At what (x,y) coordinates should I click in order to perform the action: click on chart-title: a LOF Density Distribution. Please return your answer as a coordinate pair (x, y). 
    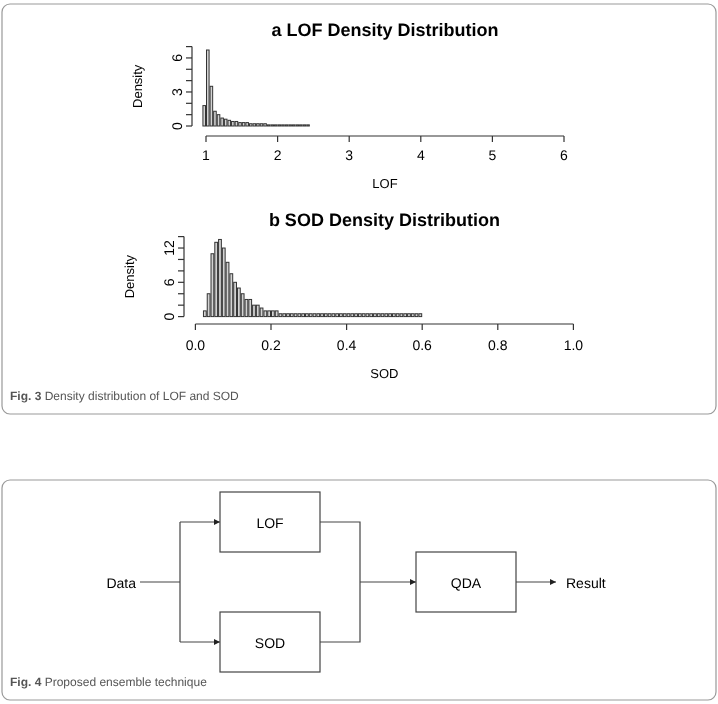
    Looking at the image, I should click on (385, 30).